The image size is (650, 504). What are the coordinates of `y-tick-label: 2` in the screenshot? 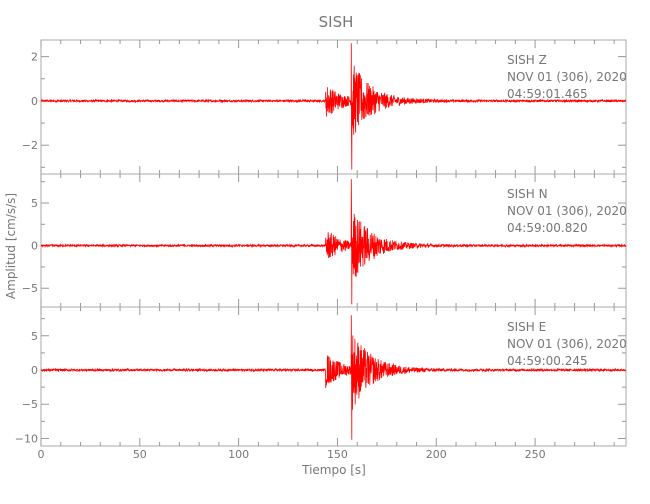 It's located at (34, 57).